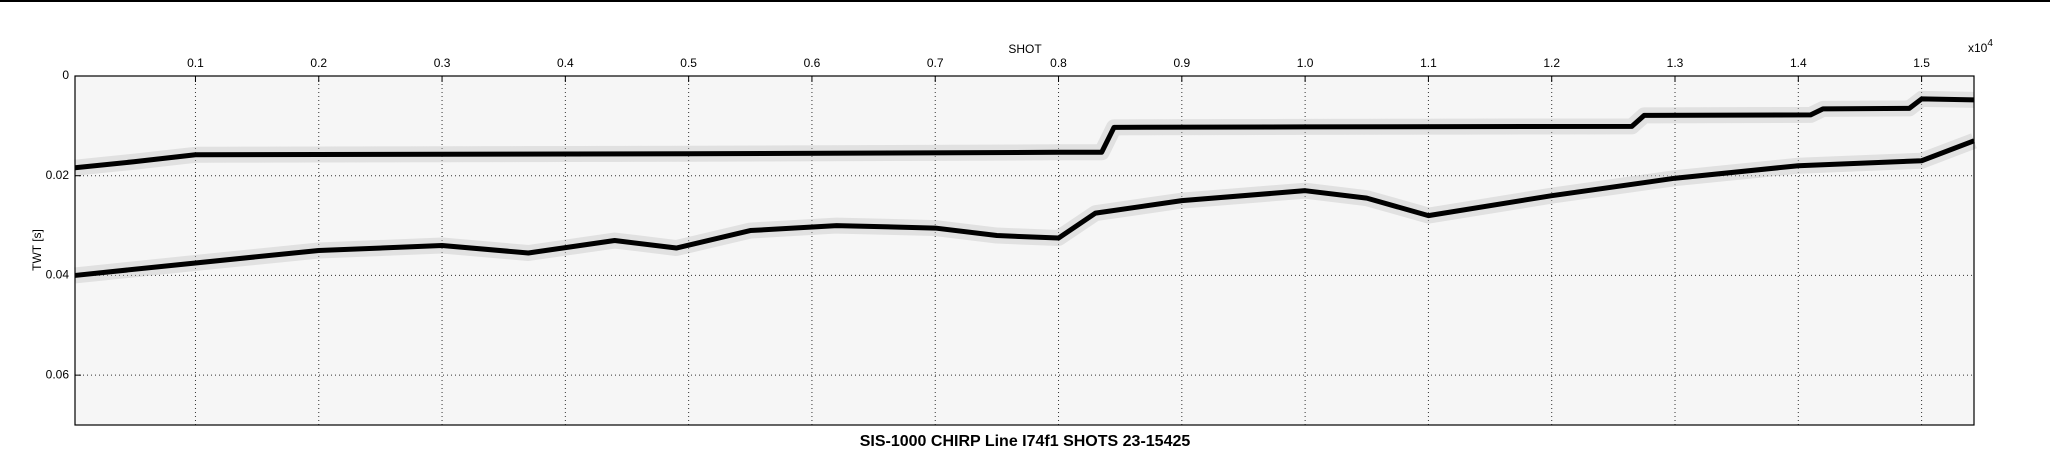  Describe the element at coordinates (1025, 441) in the screenshot. I see `chart-title: SIS-1000 CHIRP Line I74f1 SHOTS 23-15425` at that location.